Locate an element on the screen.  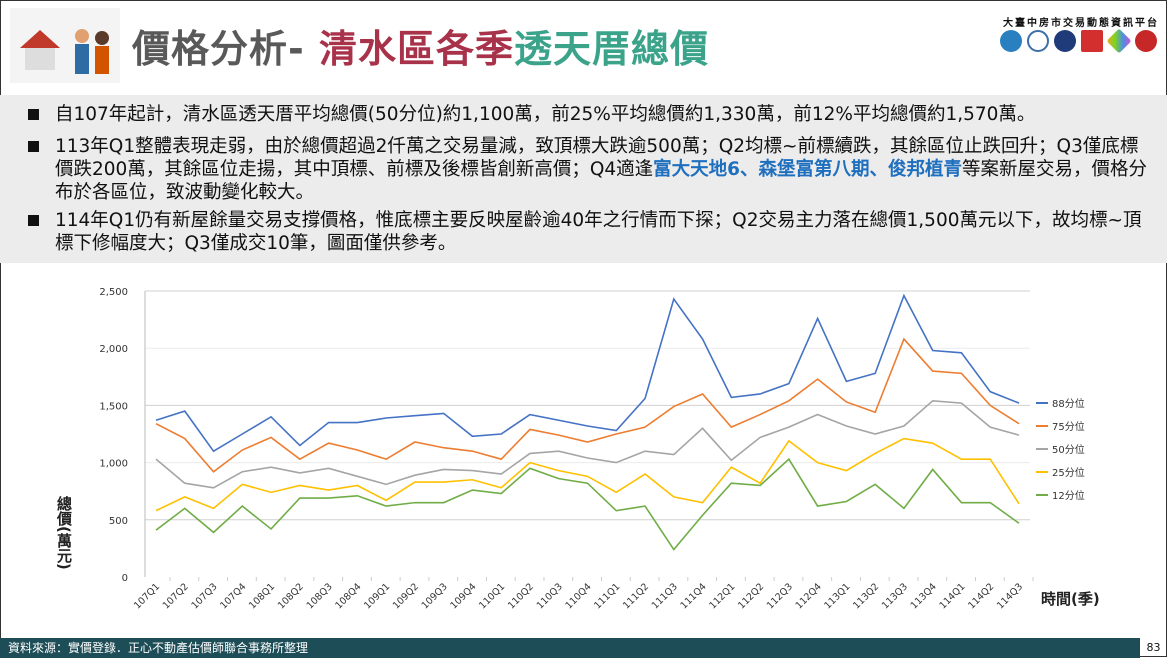
y-tick-label: 0 is located at coordinates (125, 578).